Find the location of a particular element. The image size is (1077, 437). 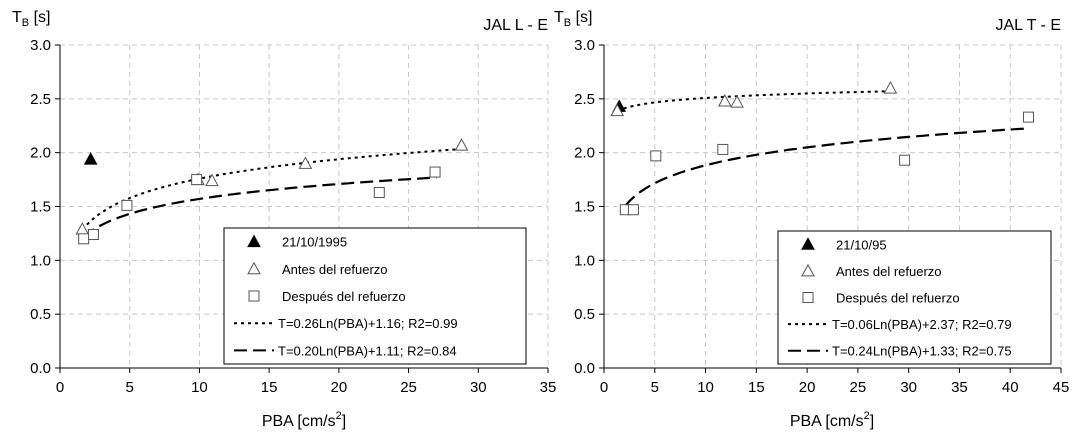

legend-label: 21/10/1995 is located at coordinates (314, 242).